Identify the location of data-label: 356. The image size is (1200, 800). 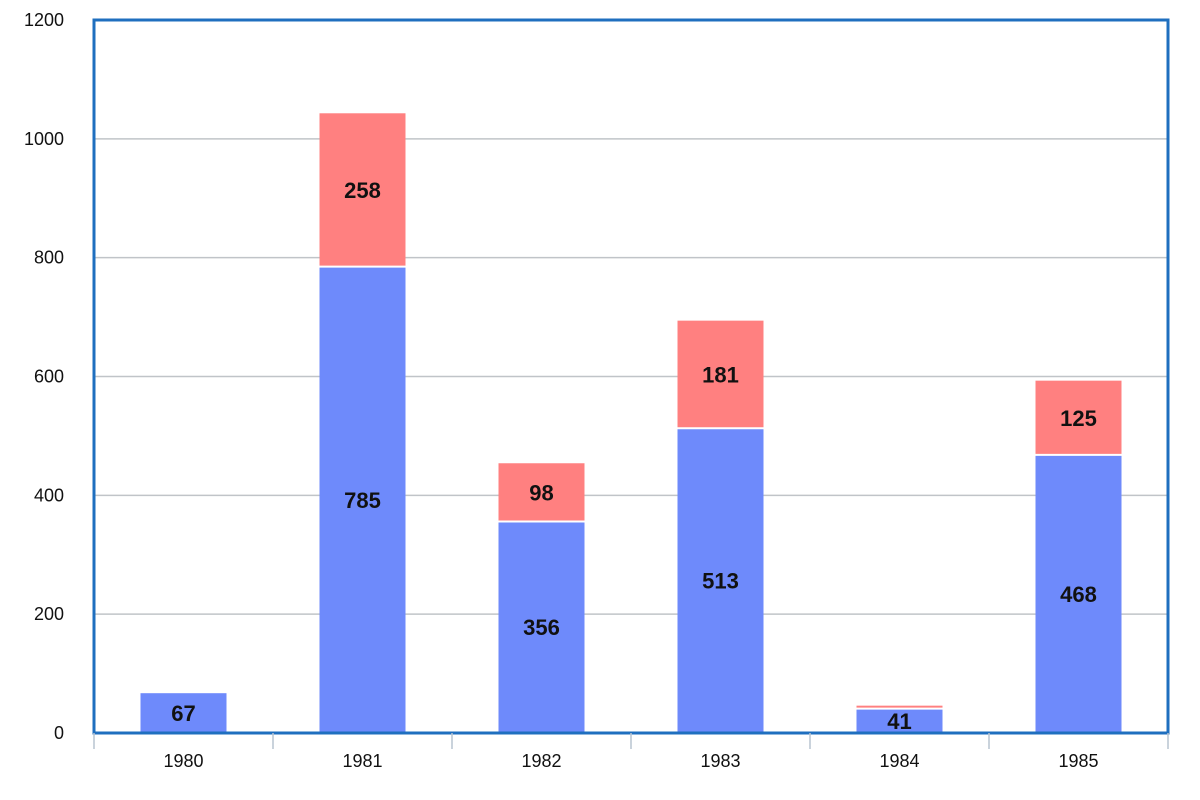
(541, 627).